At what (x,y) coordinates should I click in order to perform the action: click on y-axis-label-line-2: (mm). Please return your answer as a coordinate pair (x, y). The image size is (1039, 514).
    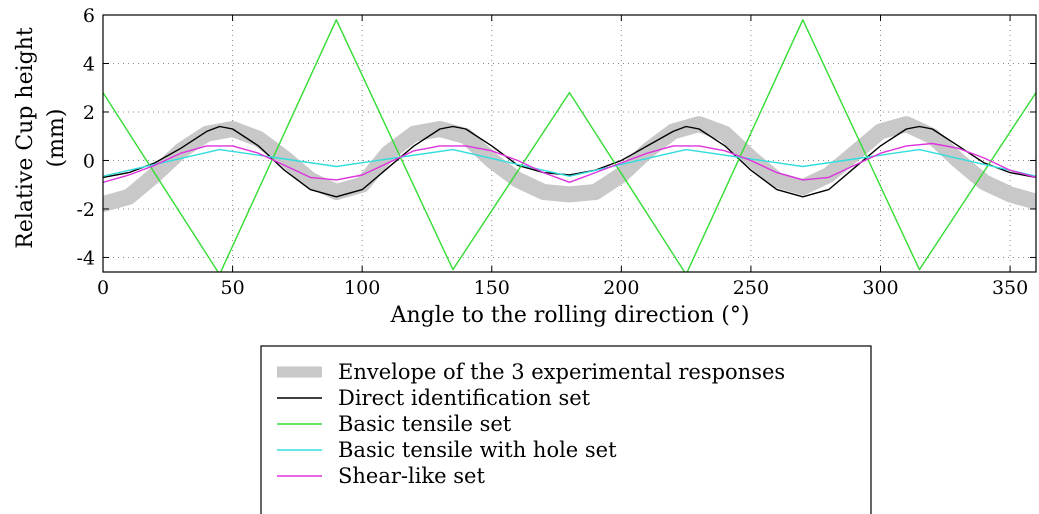
    Looking at the image, I should click on (56, 138).